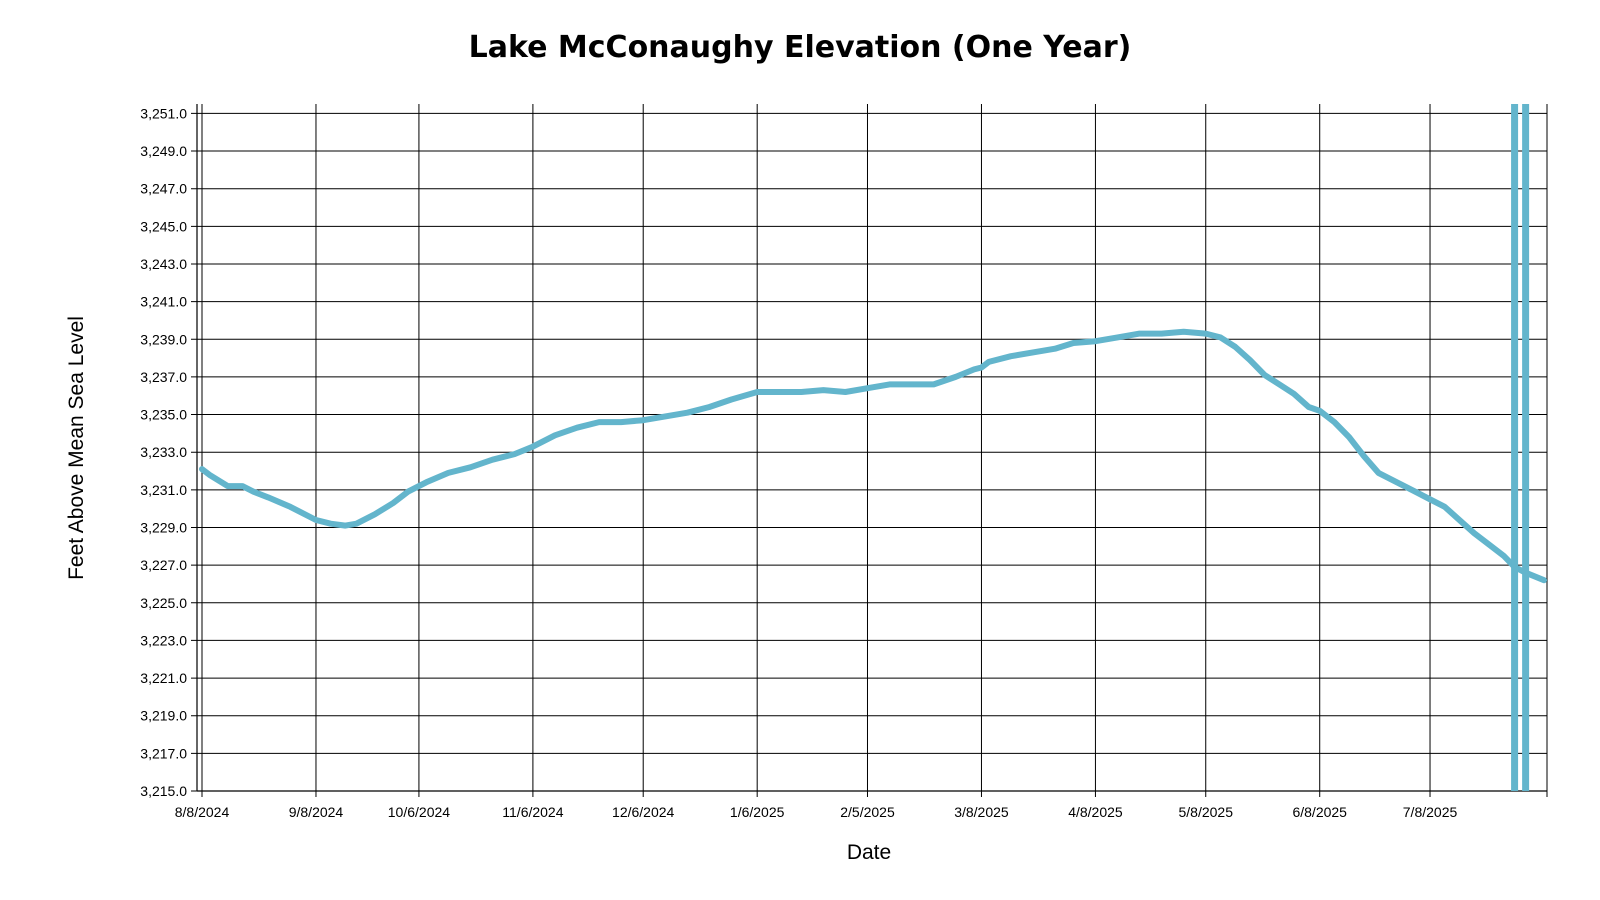 The height and width of the screenshot is (900, 1600). What do you see at coordinates (163, 678) in the screenshot?
I see `y-tick-label: 3,221.0` at bounding box center [163, 678].